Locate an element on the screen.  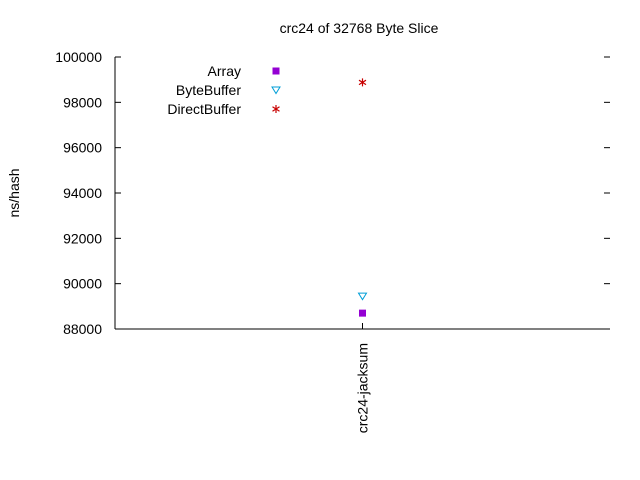
y-tick-label: 90000 is located at coordinates (82, 284).